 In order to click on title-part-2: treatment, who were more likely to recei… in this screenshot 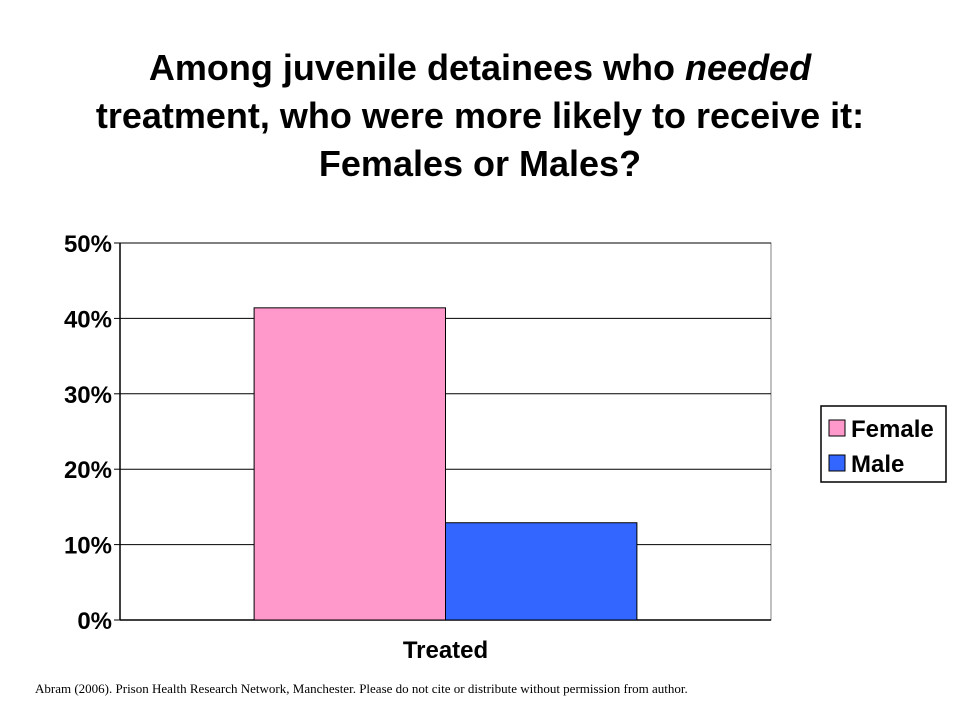, I will do `click(480, 139)`.